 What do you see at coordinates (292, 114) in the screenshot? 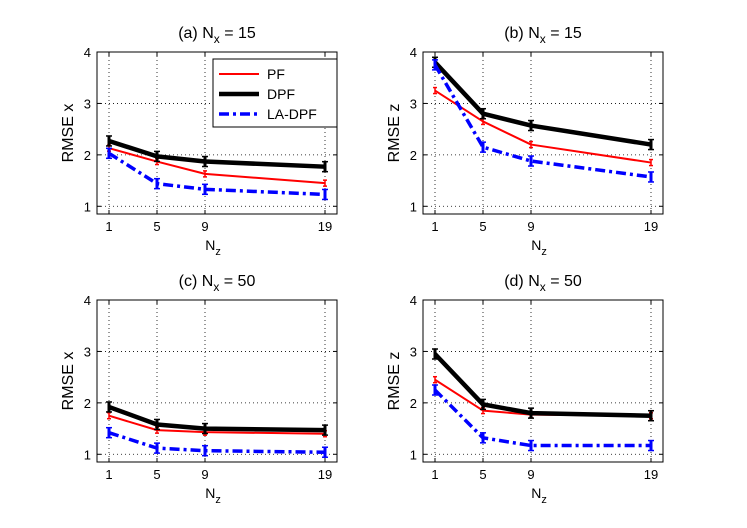
I see `legend-label: LA-DPF` at bounding box center [292, 114].